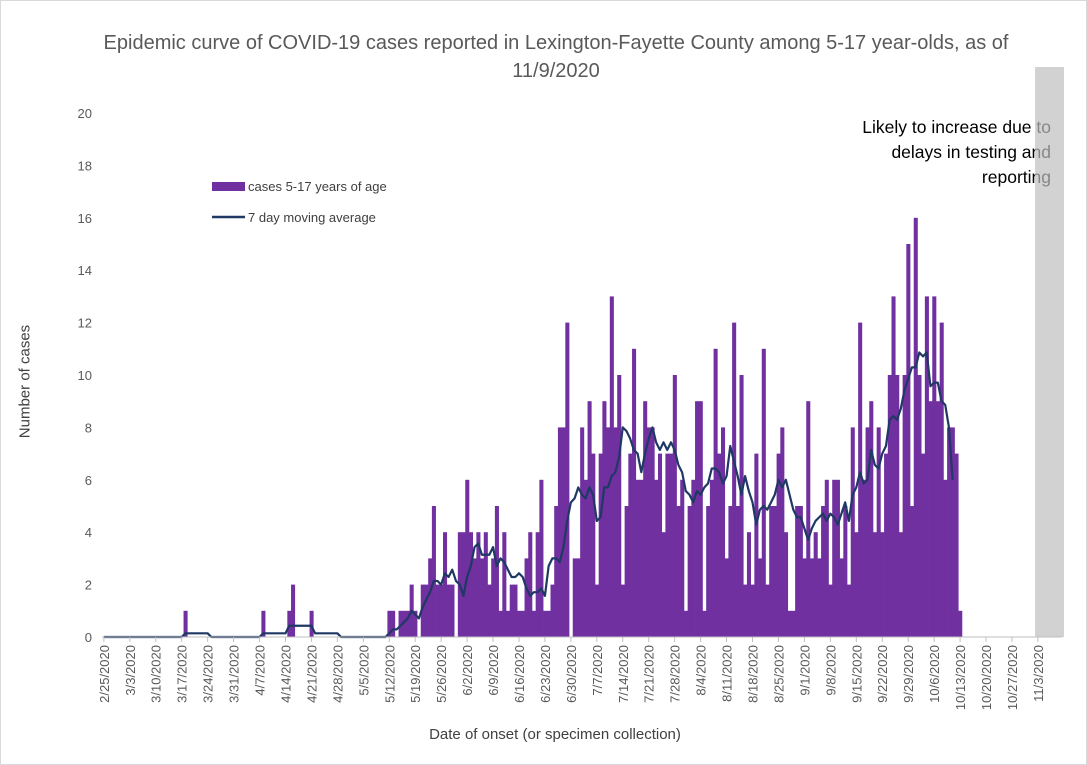 The image size is (1087, 765). What do you see at coordinates (88, 637) in the screenshot?
I see `y-tick-label: 0` at bounding box center [88, 637].